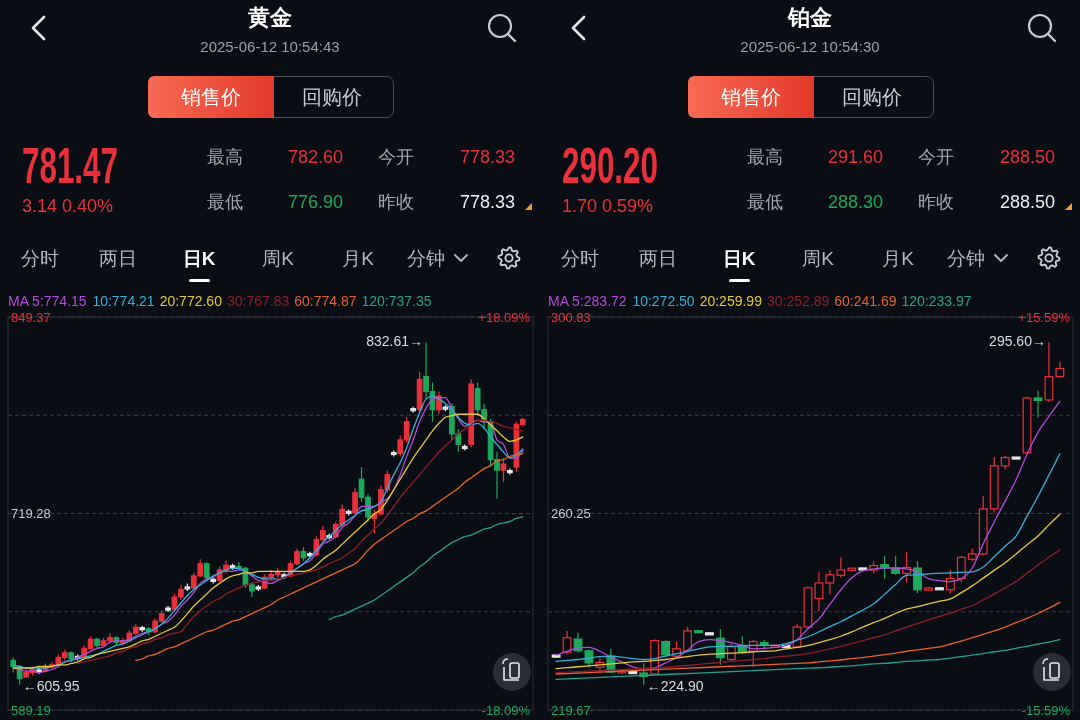 Image resolution: width=1080 pixels, height=720 pixels. I want to click on annotation: ←605.95, so click(51, 685).